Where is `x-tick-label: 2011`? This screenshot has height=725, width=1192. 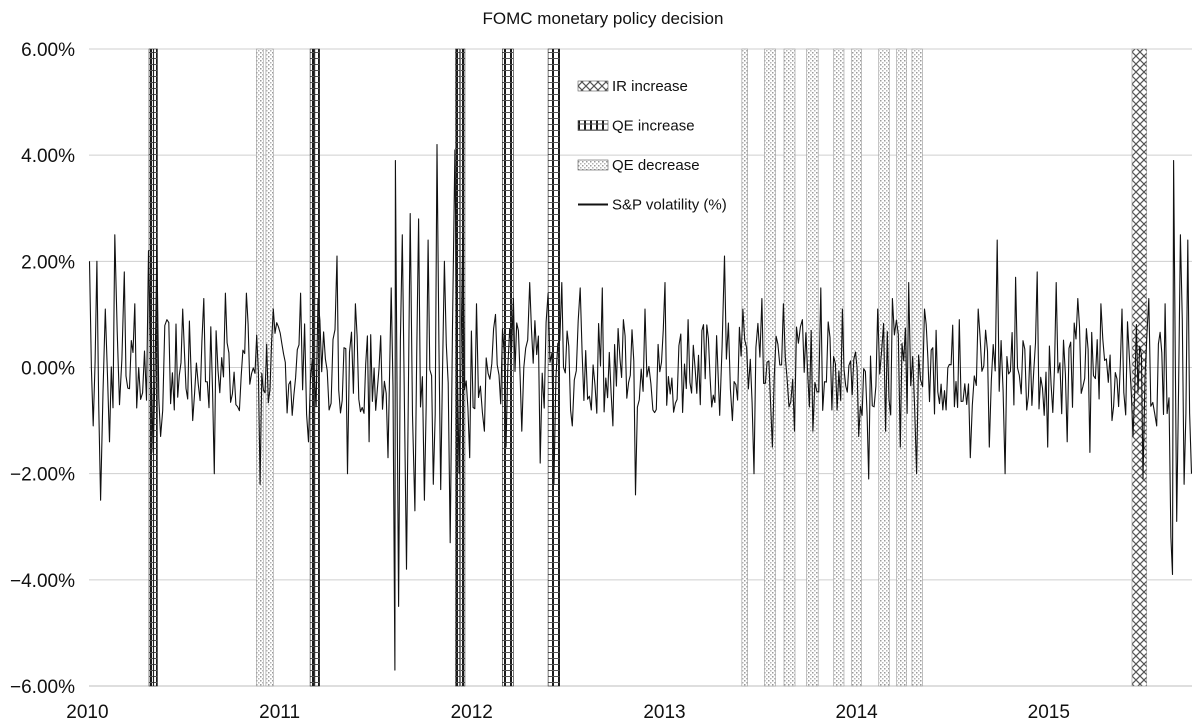
x-tick-label: 2011 is located at coordinates (279, 712).